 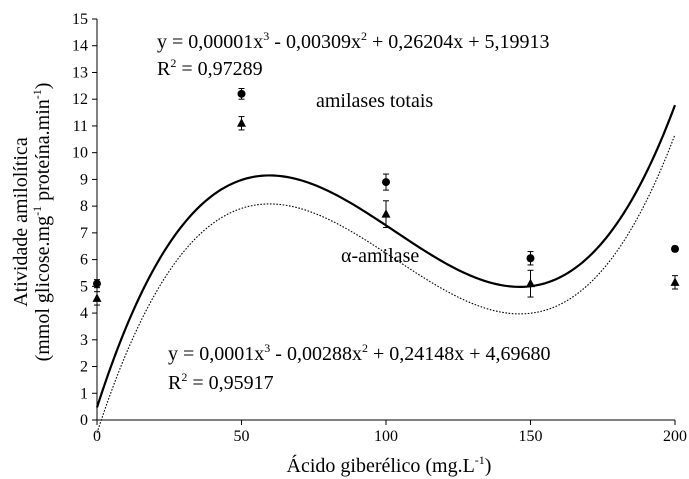 What do you see at coordinates (80, 72) in the screenshot?
I see `y-tick-label: 13` at bounding box center [80, 72].